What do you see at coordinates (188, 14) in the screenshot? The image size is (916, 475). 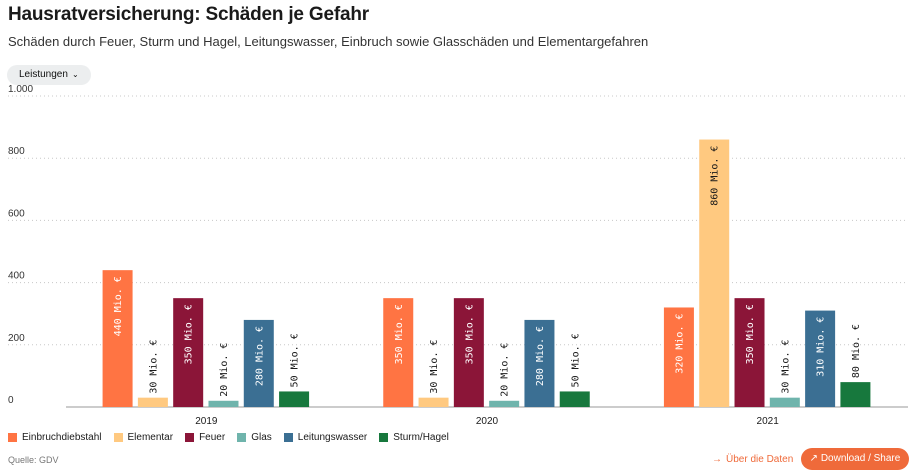 I see `chart-title: Hausratversicherung: Schäden je Gefahr` at bounding box center [188, 14].